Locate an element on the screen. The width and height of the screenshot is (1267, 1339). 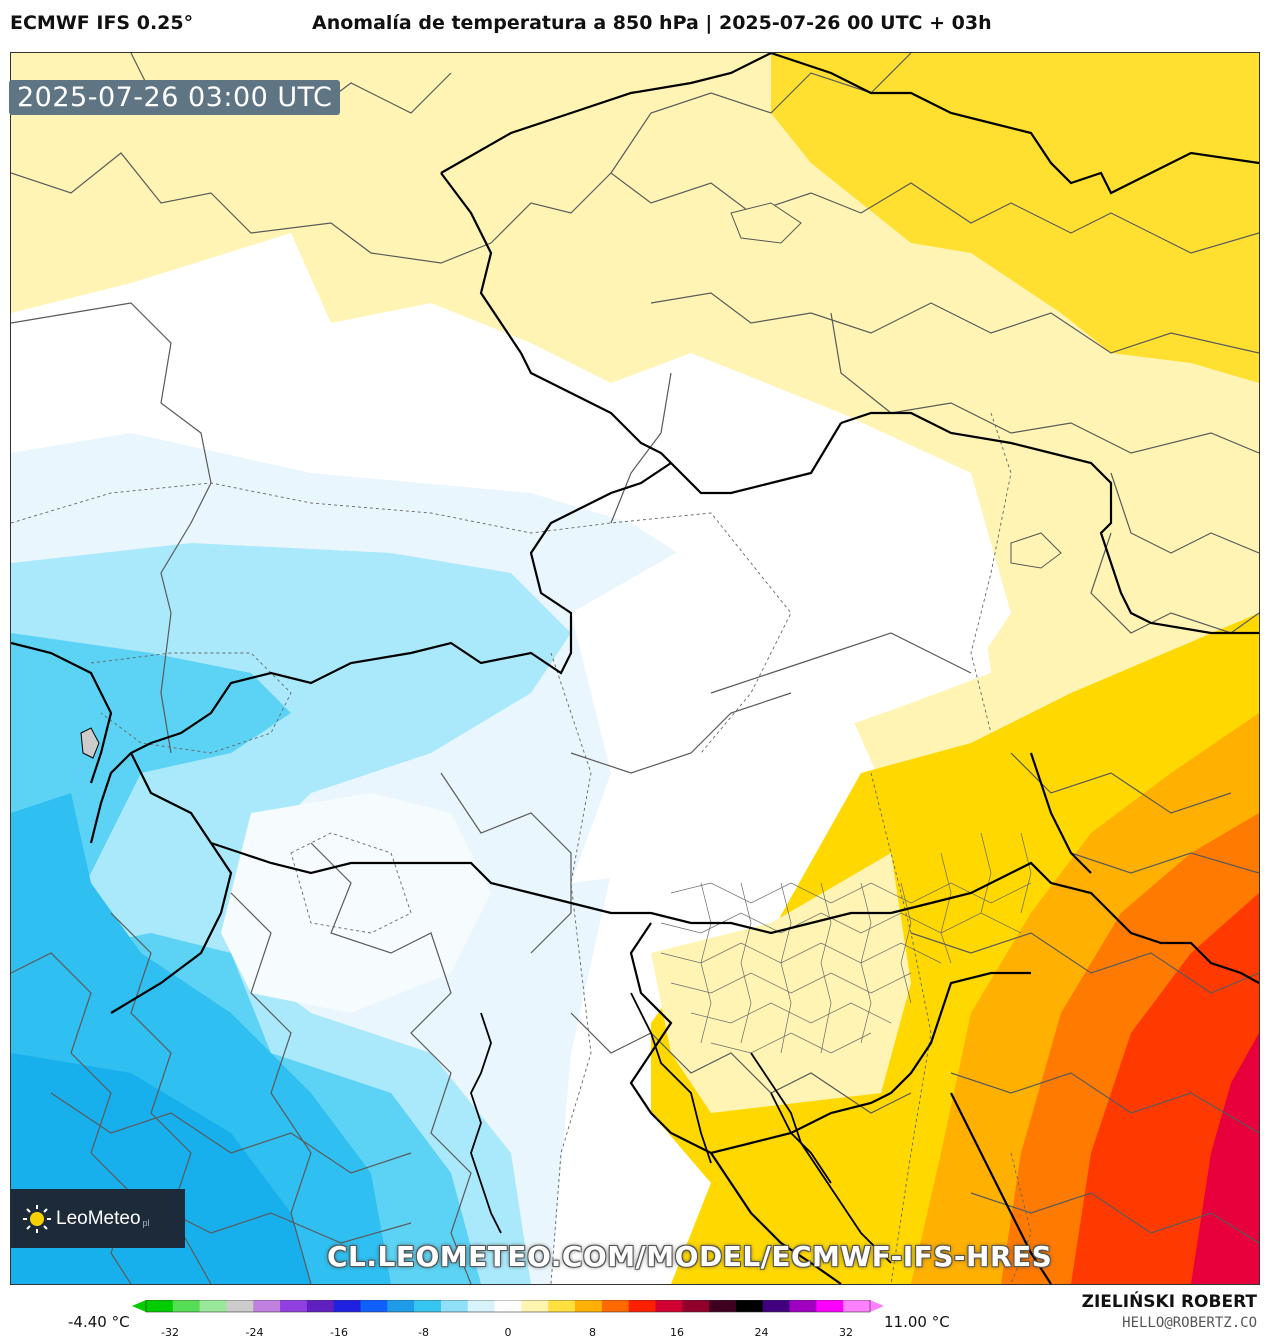
coastline is located at coordinates (681, 1128).